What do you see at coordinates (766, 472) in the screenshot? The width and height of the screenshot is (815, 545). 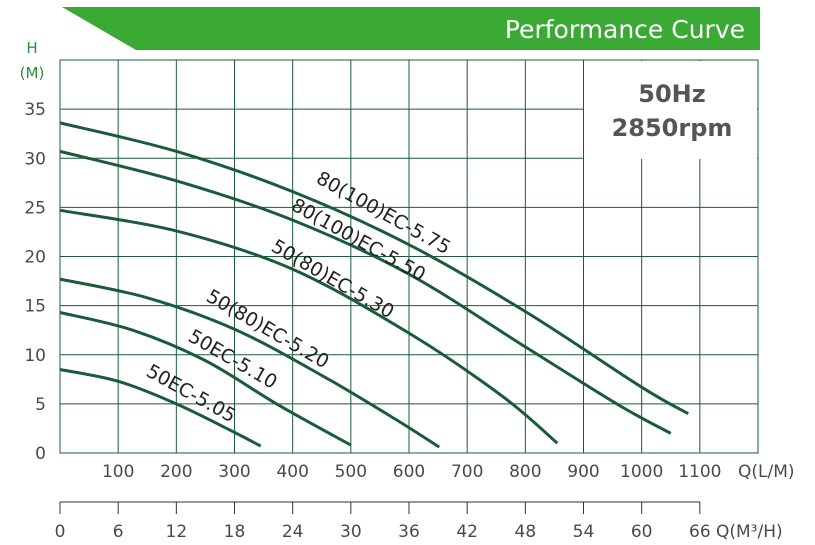 I see `x-axis-title-lpm: Q(L/M)` at bounding box center [766, 472].